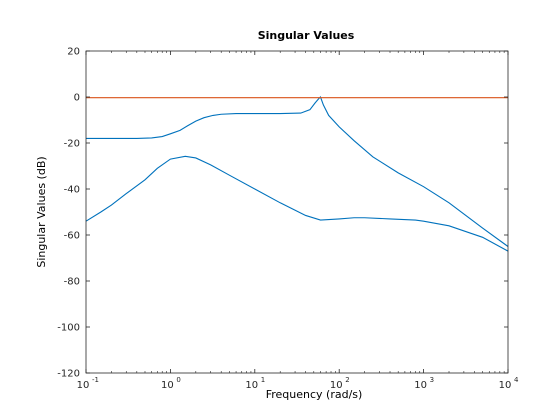 The width and height of the screenshot is (560, 420). Describe the element at coordinates (73, 52) in the screenshot. I see `y-tick-label: 20` at that location.